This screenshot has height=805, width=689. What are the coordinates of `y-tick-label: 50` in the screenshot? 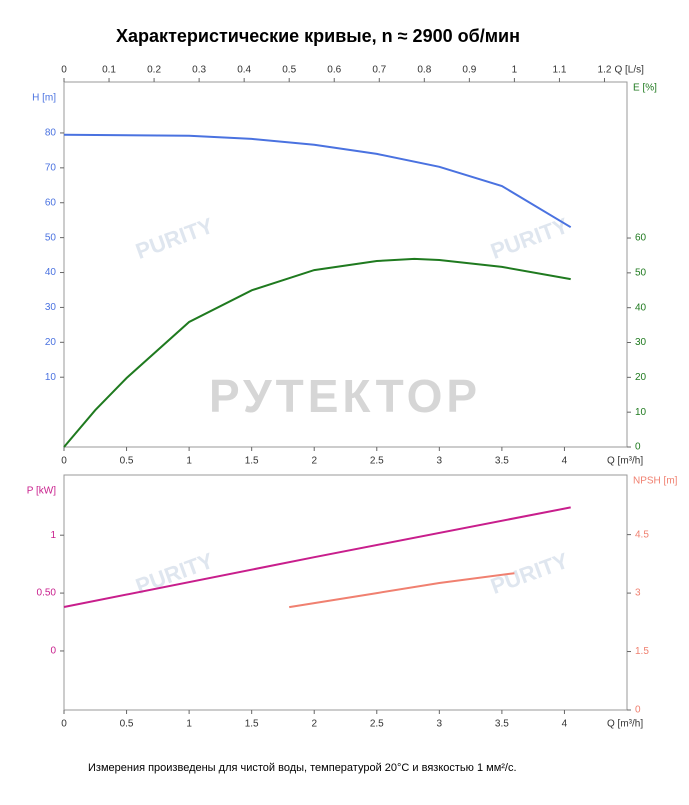 It's located at (51, 237).